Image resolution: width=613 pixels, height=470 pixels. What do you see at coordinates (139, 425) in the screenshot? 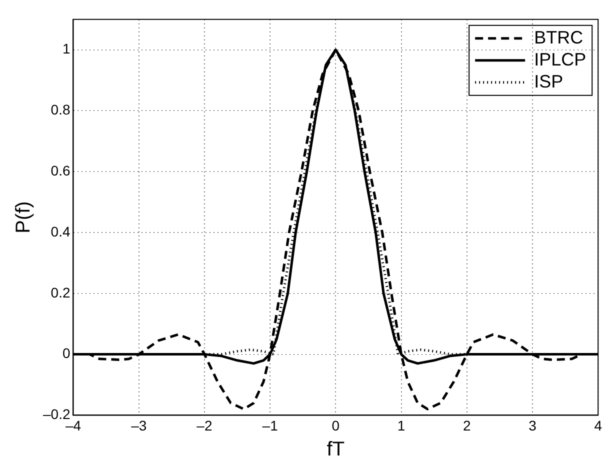
I see `x-tick-label: –3` at bounding box center [139, 425].